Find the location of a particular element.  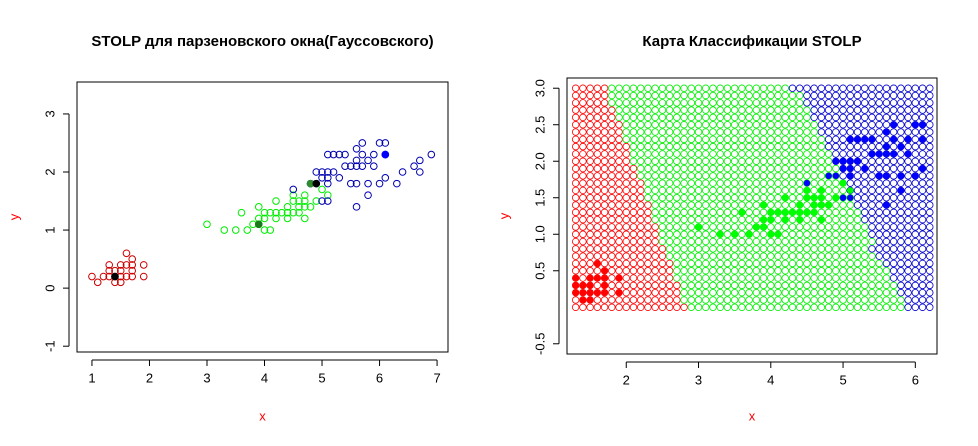

x-tick-label: 5 is located at coordinates (842, 379).